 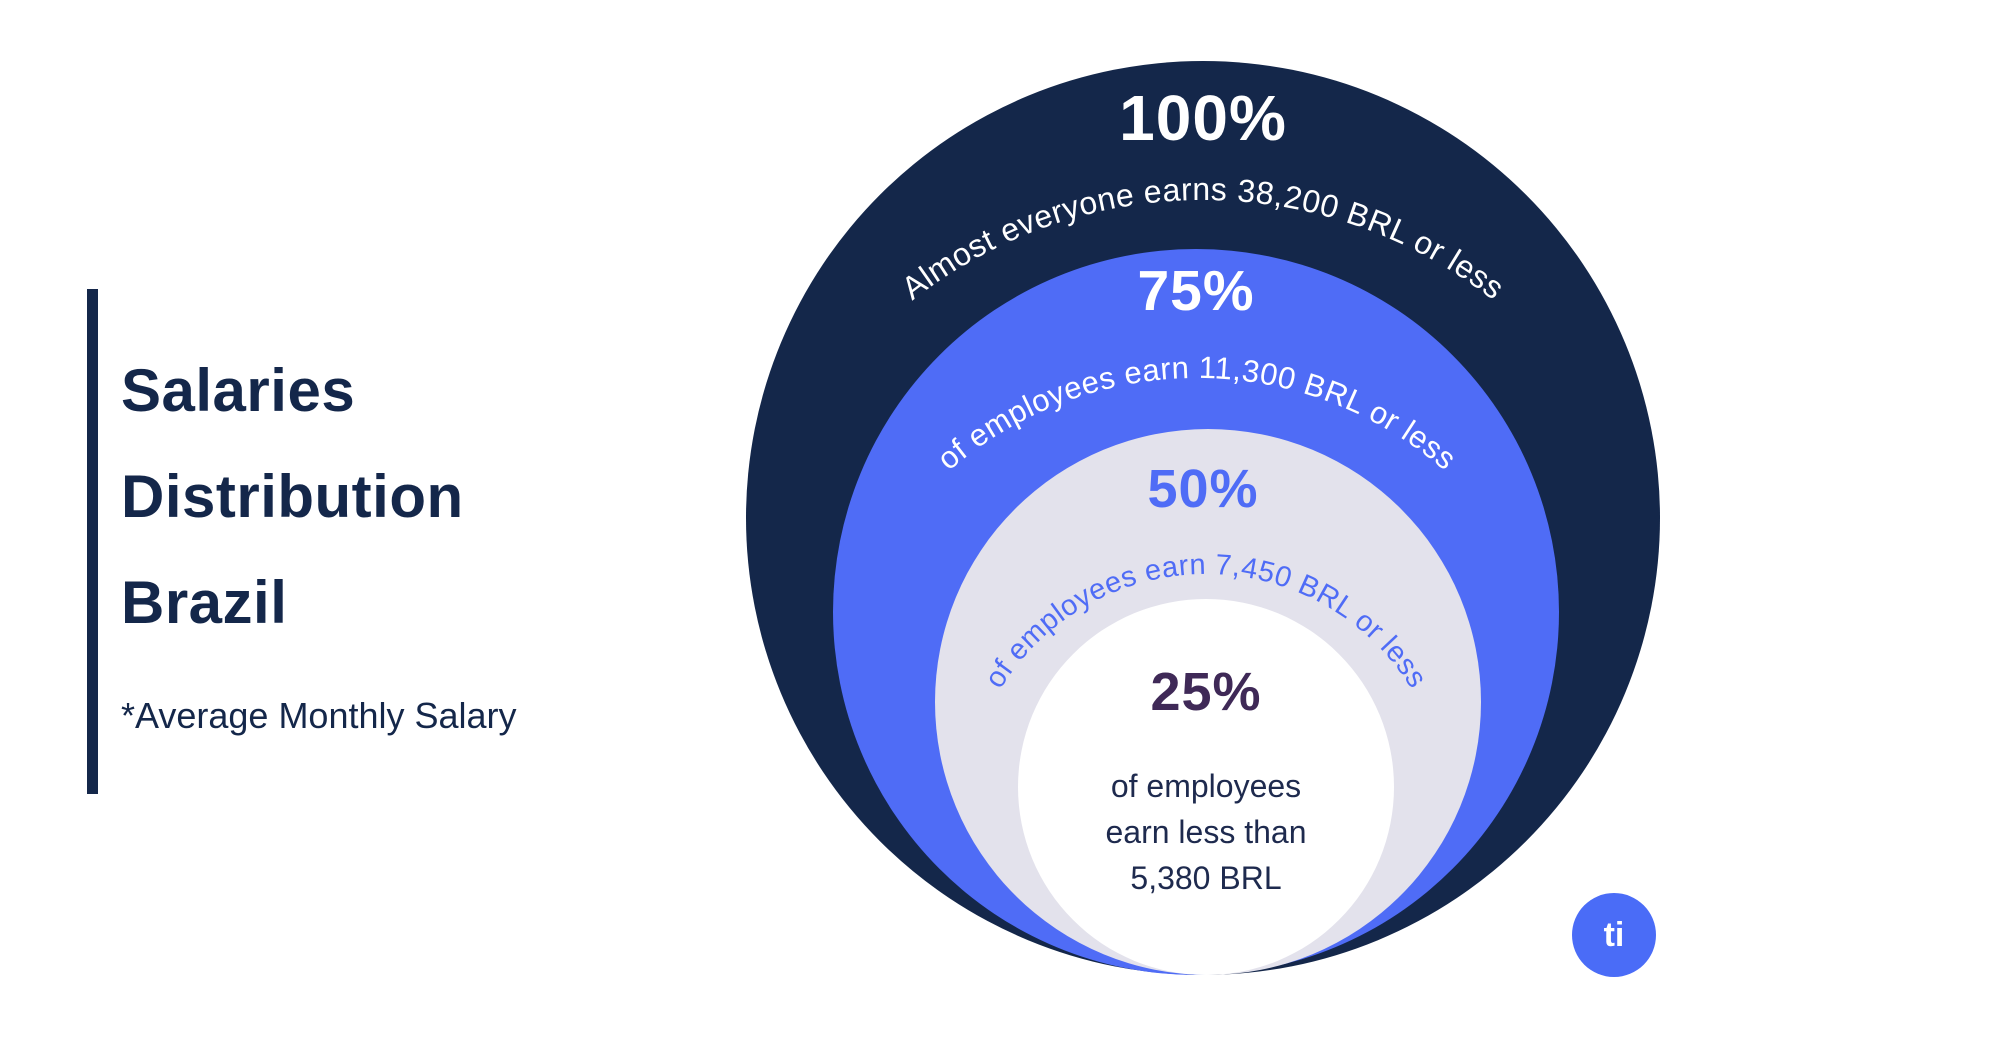 I want to click on label-25-description-line-1: of employees, so click(x=1206, y=786).